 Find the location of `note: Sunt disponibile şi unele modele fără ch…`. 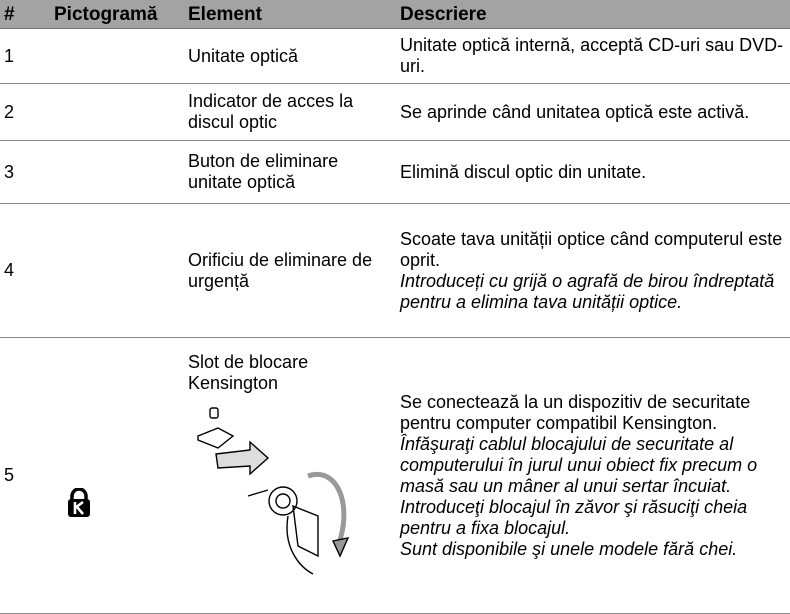

note: Sunt disponibile şi unele modele fără ch… is located at coordinates (569, 548).